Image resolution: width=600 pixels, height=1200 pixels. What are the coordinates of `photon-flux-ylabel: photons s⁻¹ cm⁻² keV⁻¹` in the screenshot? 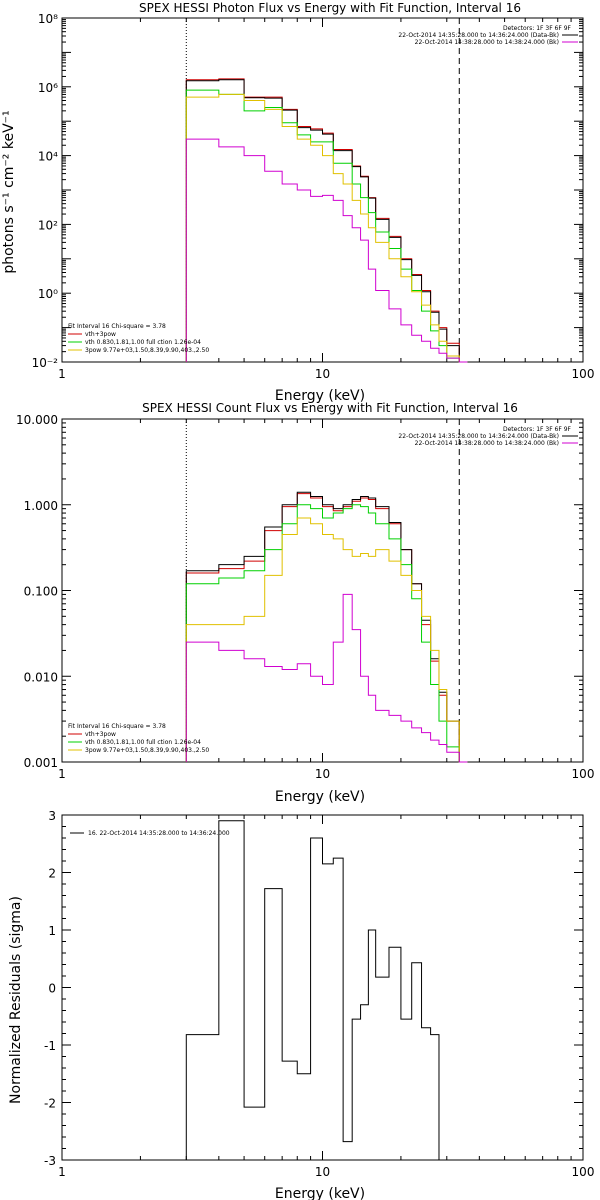 It's located at (9, 191).